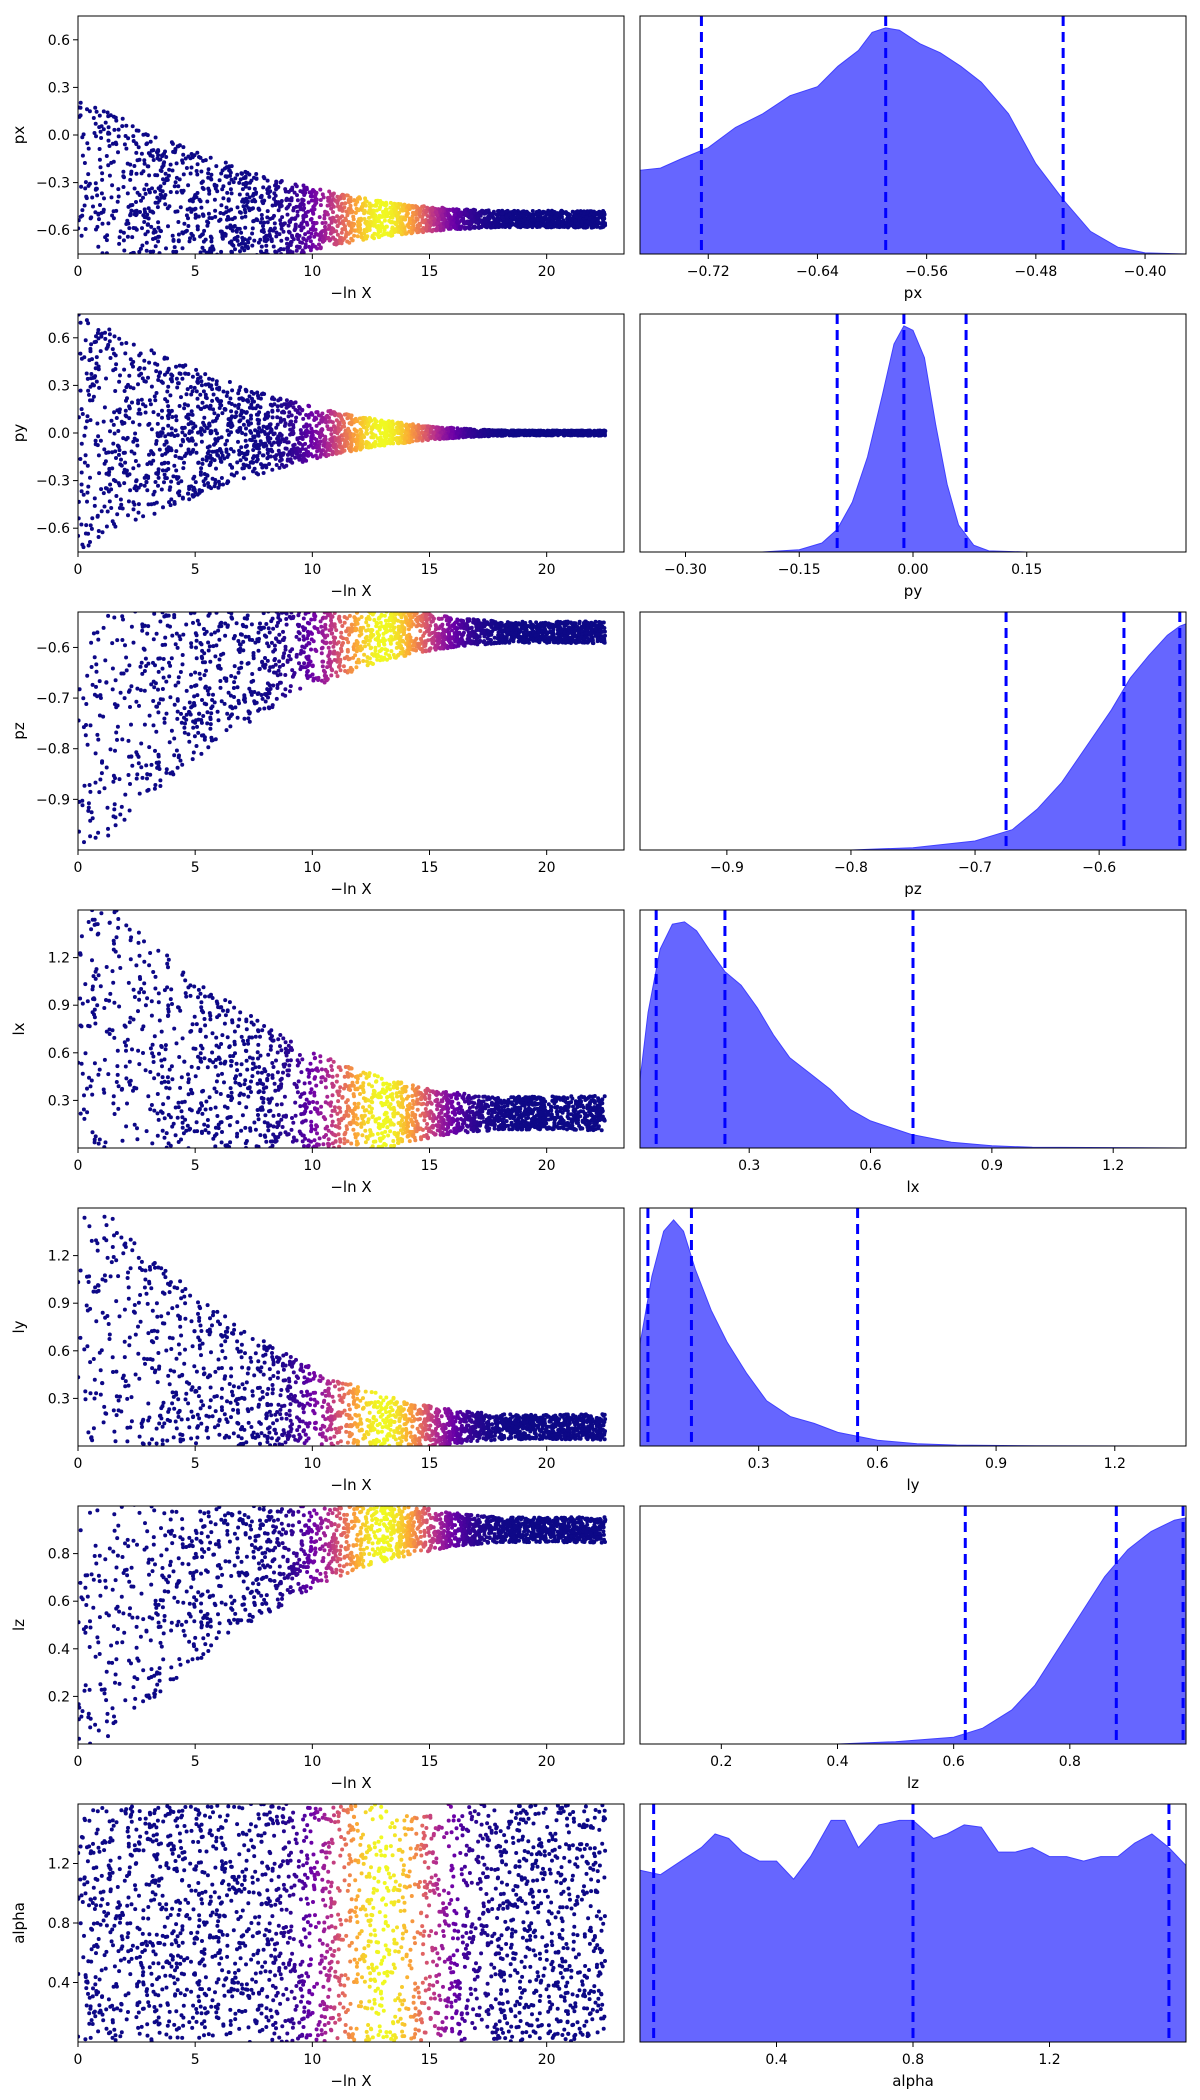 This screenshot has width=1200, height=2100. Describe the element at coordinates (317, 171) in the screenshot. I see `trace-panel-px: 0 5 10 15 20−ln X0.60.30.0−0.3−0.6px` at that location.